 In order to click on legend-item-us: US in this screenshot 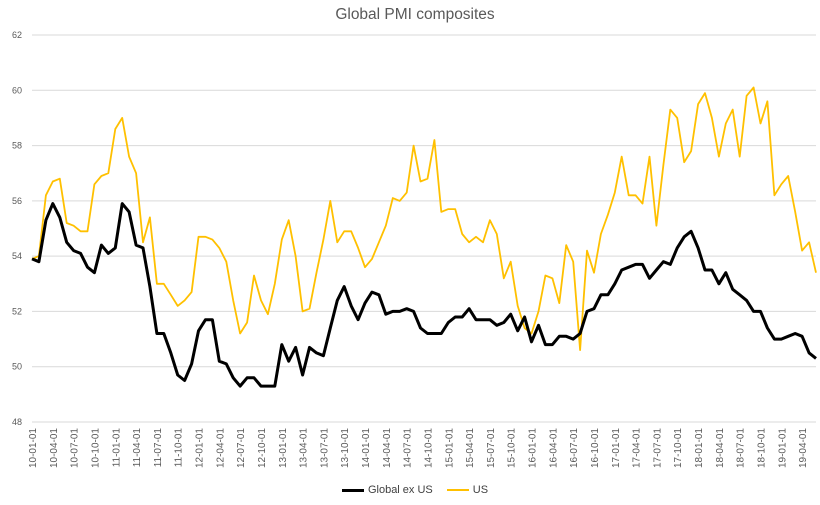, I will do `click(467, 490)`.